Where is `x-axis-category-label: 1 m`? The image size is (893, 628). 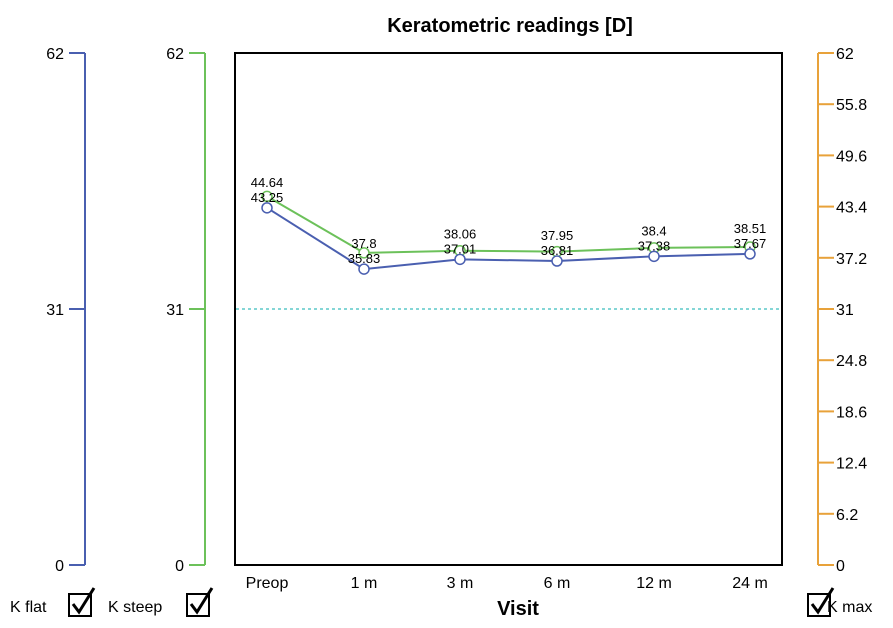 x-axis-category-label: 1 m is located at coordinates (364, 583).